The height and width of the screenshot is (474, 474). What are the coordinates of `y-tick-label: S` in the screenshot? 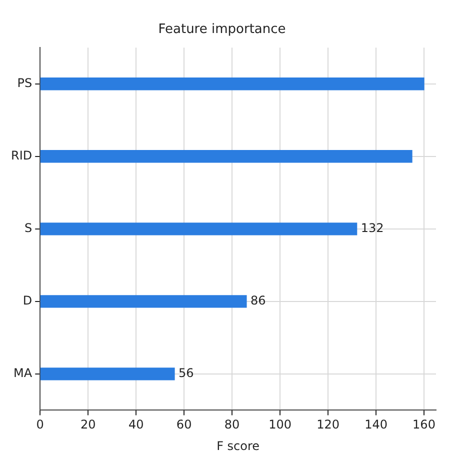 It's located at (28, 228).